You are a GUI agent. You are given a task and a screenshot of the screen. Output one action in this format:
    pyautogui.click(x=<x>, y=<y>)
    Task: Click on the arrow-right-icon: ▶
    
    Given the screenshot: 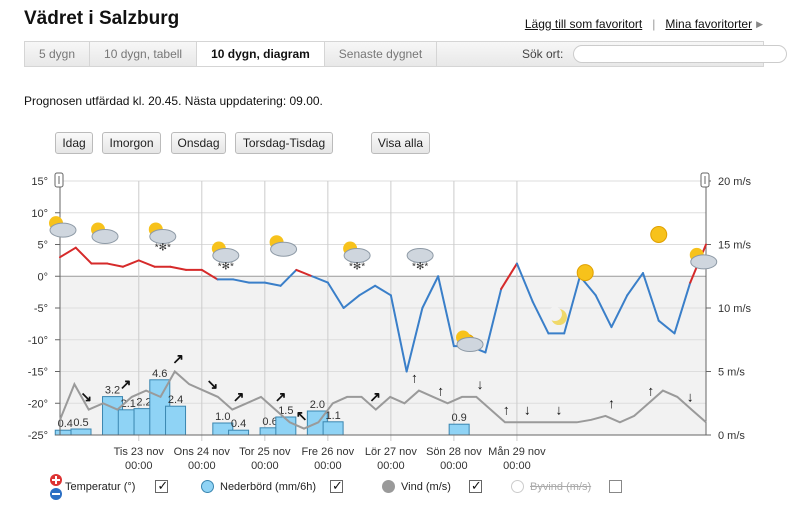 What is the action you would take?
    pyautogui.click(x=759, y=23)
    